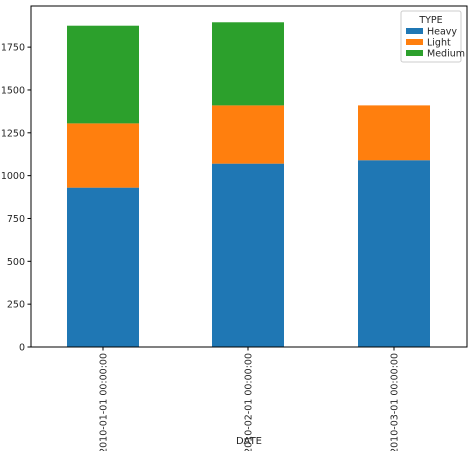  Describe the element at coordinates (13, 90) in the screenshot. I see `y-tick-label: 1500` at that location.